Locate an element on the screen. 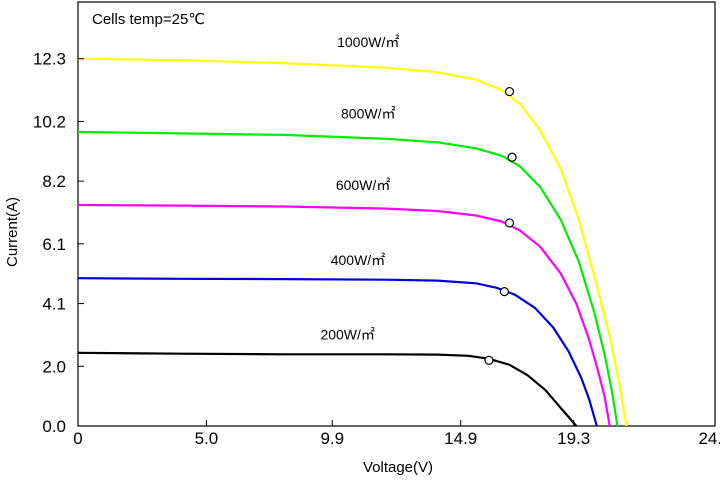  y-tick-label: 8.2 is located at coordinates (54, 181).